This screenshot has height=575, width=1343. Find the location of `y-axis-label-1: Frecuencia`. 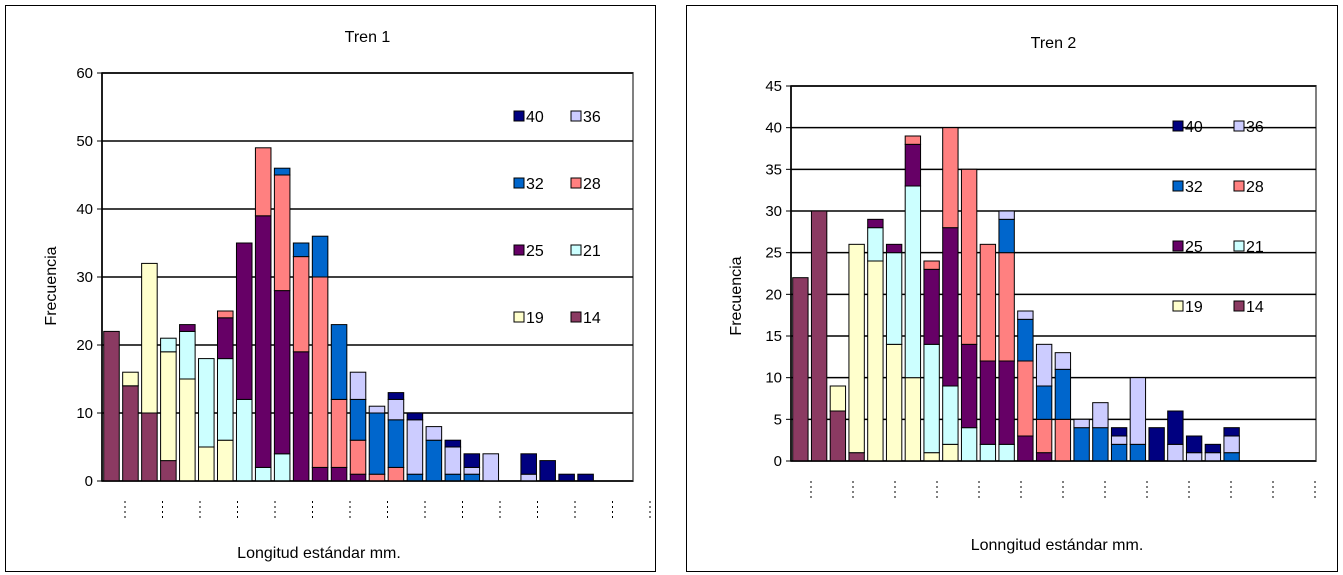

y-axis-label-1: Frecuencia is located at coordinates (51, 285).